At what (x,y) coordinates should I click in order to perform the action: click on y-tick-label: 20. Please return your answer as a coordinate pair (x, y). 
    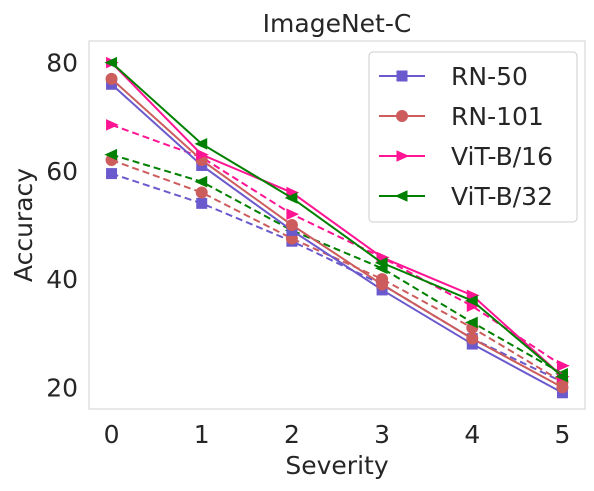
    Looking at the image, I should click on (62, 387).